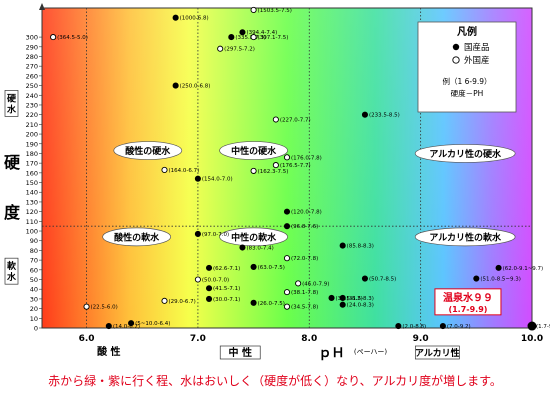  I want to click on y-tick-label: 10, so click(34, 319).